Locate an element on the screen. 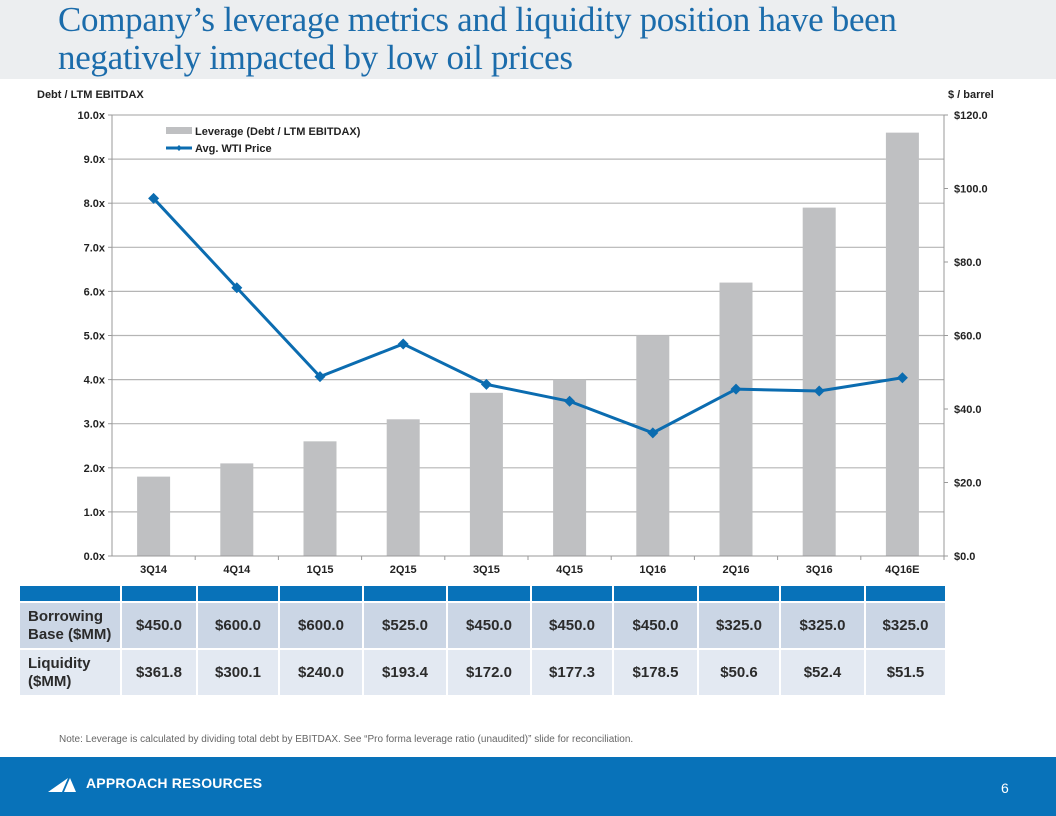 Image resolution: width=1056 pixels, height=816 pixels. page-number: 6 is located at coordinates (1005, 788).